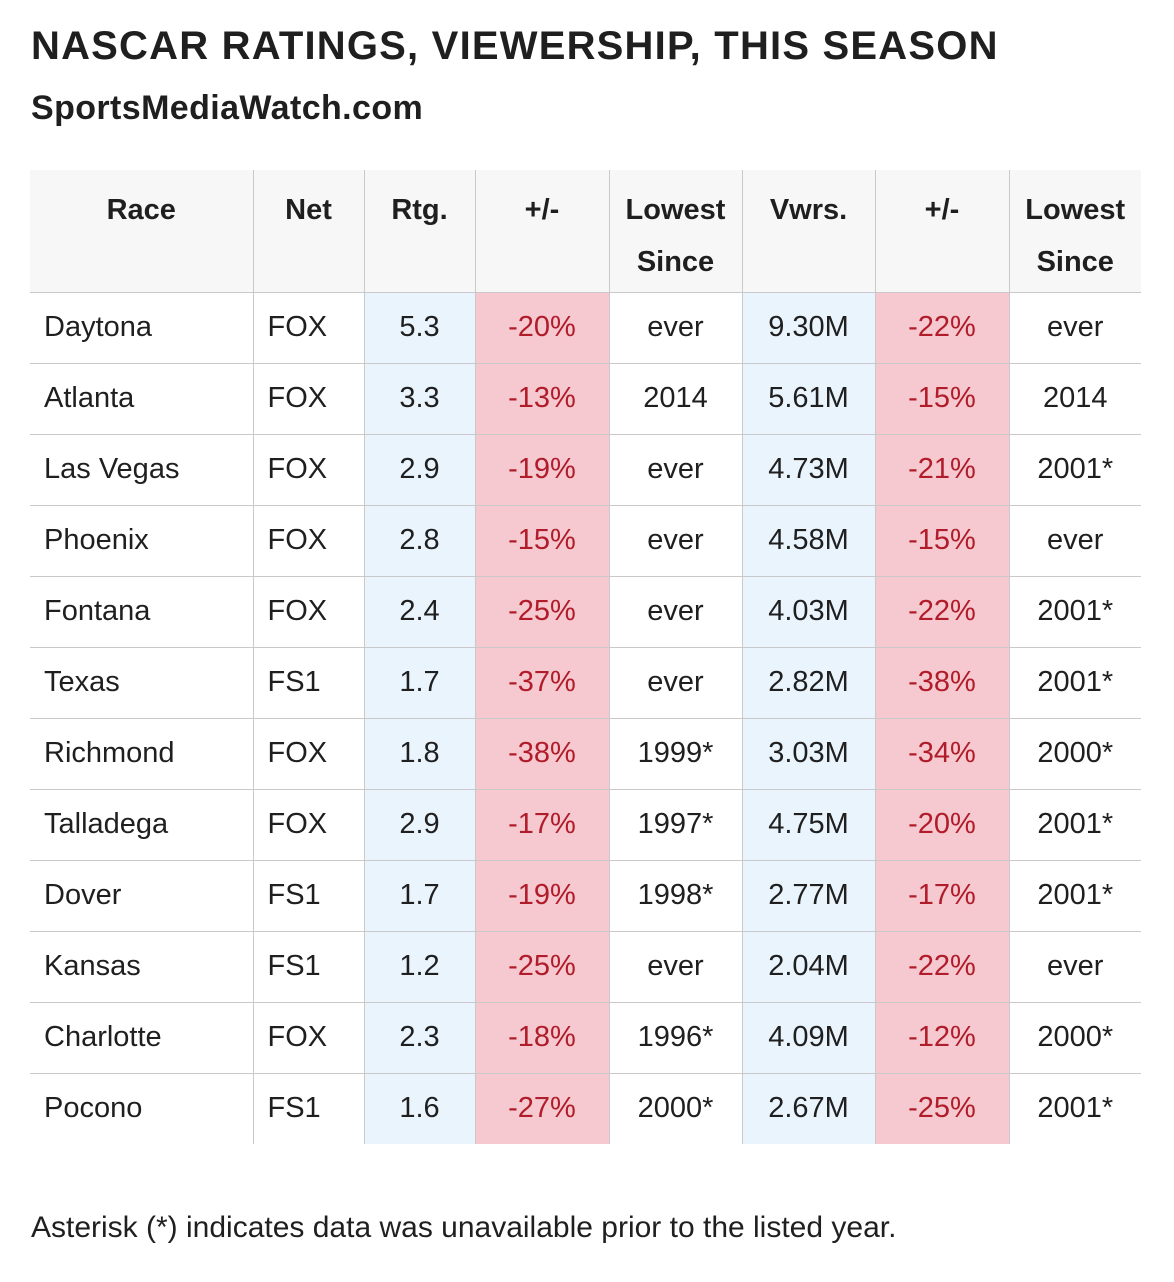 Image resolution: width=1174 pixels, height=1282 pixels. What do you see at coordinates (542, 1038) in the screenshot?
I see `cell-rating-change: -18%` at bounding box center [542, 1038].